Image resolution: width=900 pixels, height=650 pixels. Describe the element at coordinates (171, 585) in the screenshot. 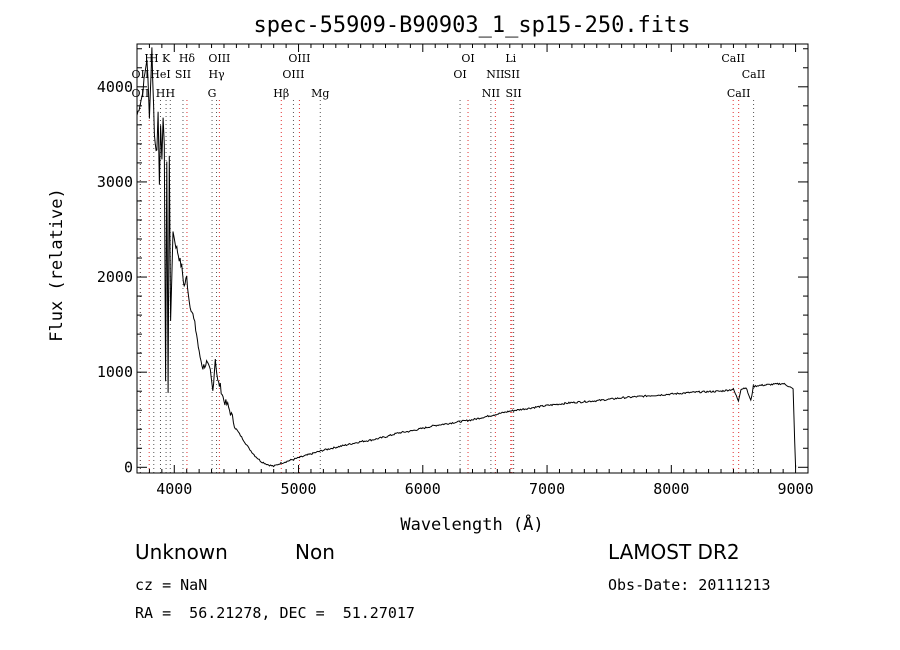

I see `redshift-cz: cz = NaN` at that location.